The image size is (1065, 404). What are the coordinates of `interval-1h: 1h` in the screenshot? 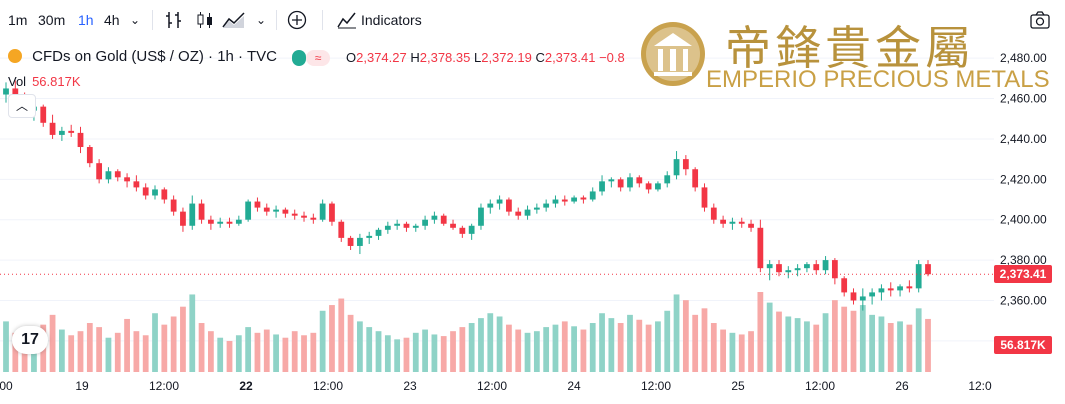 It's located at (86, 20).